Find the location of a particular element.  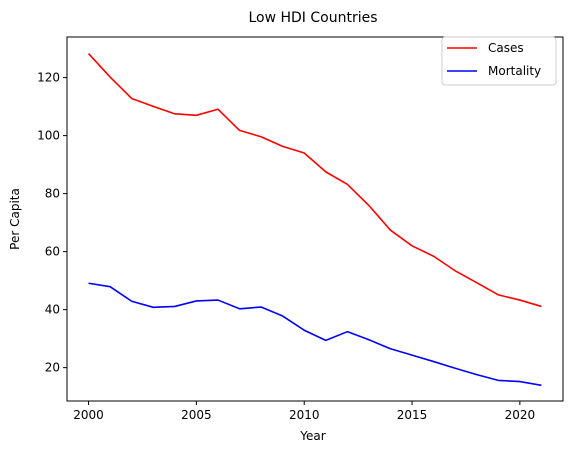

x-tick-label: 2005 is located at coordinates (196, 415).